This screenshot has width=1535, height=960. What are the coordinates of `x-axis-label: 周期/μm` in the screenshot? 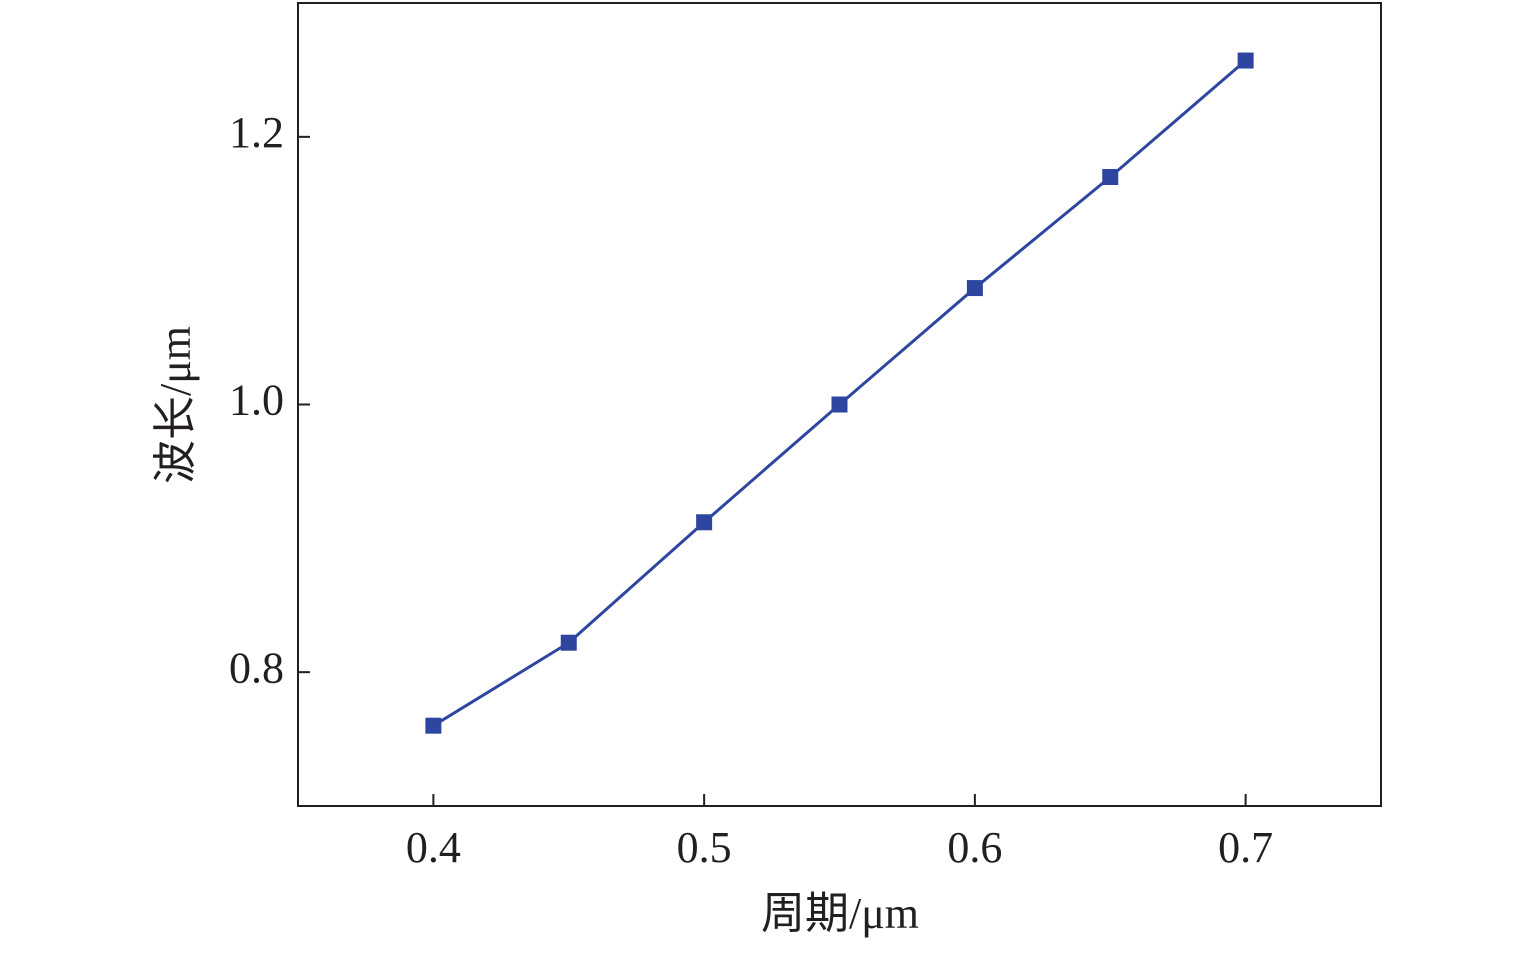 It's located at (840, 913).